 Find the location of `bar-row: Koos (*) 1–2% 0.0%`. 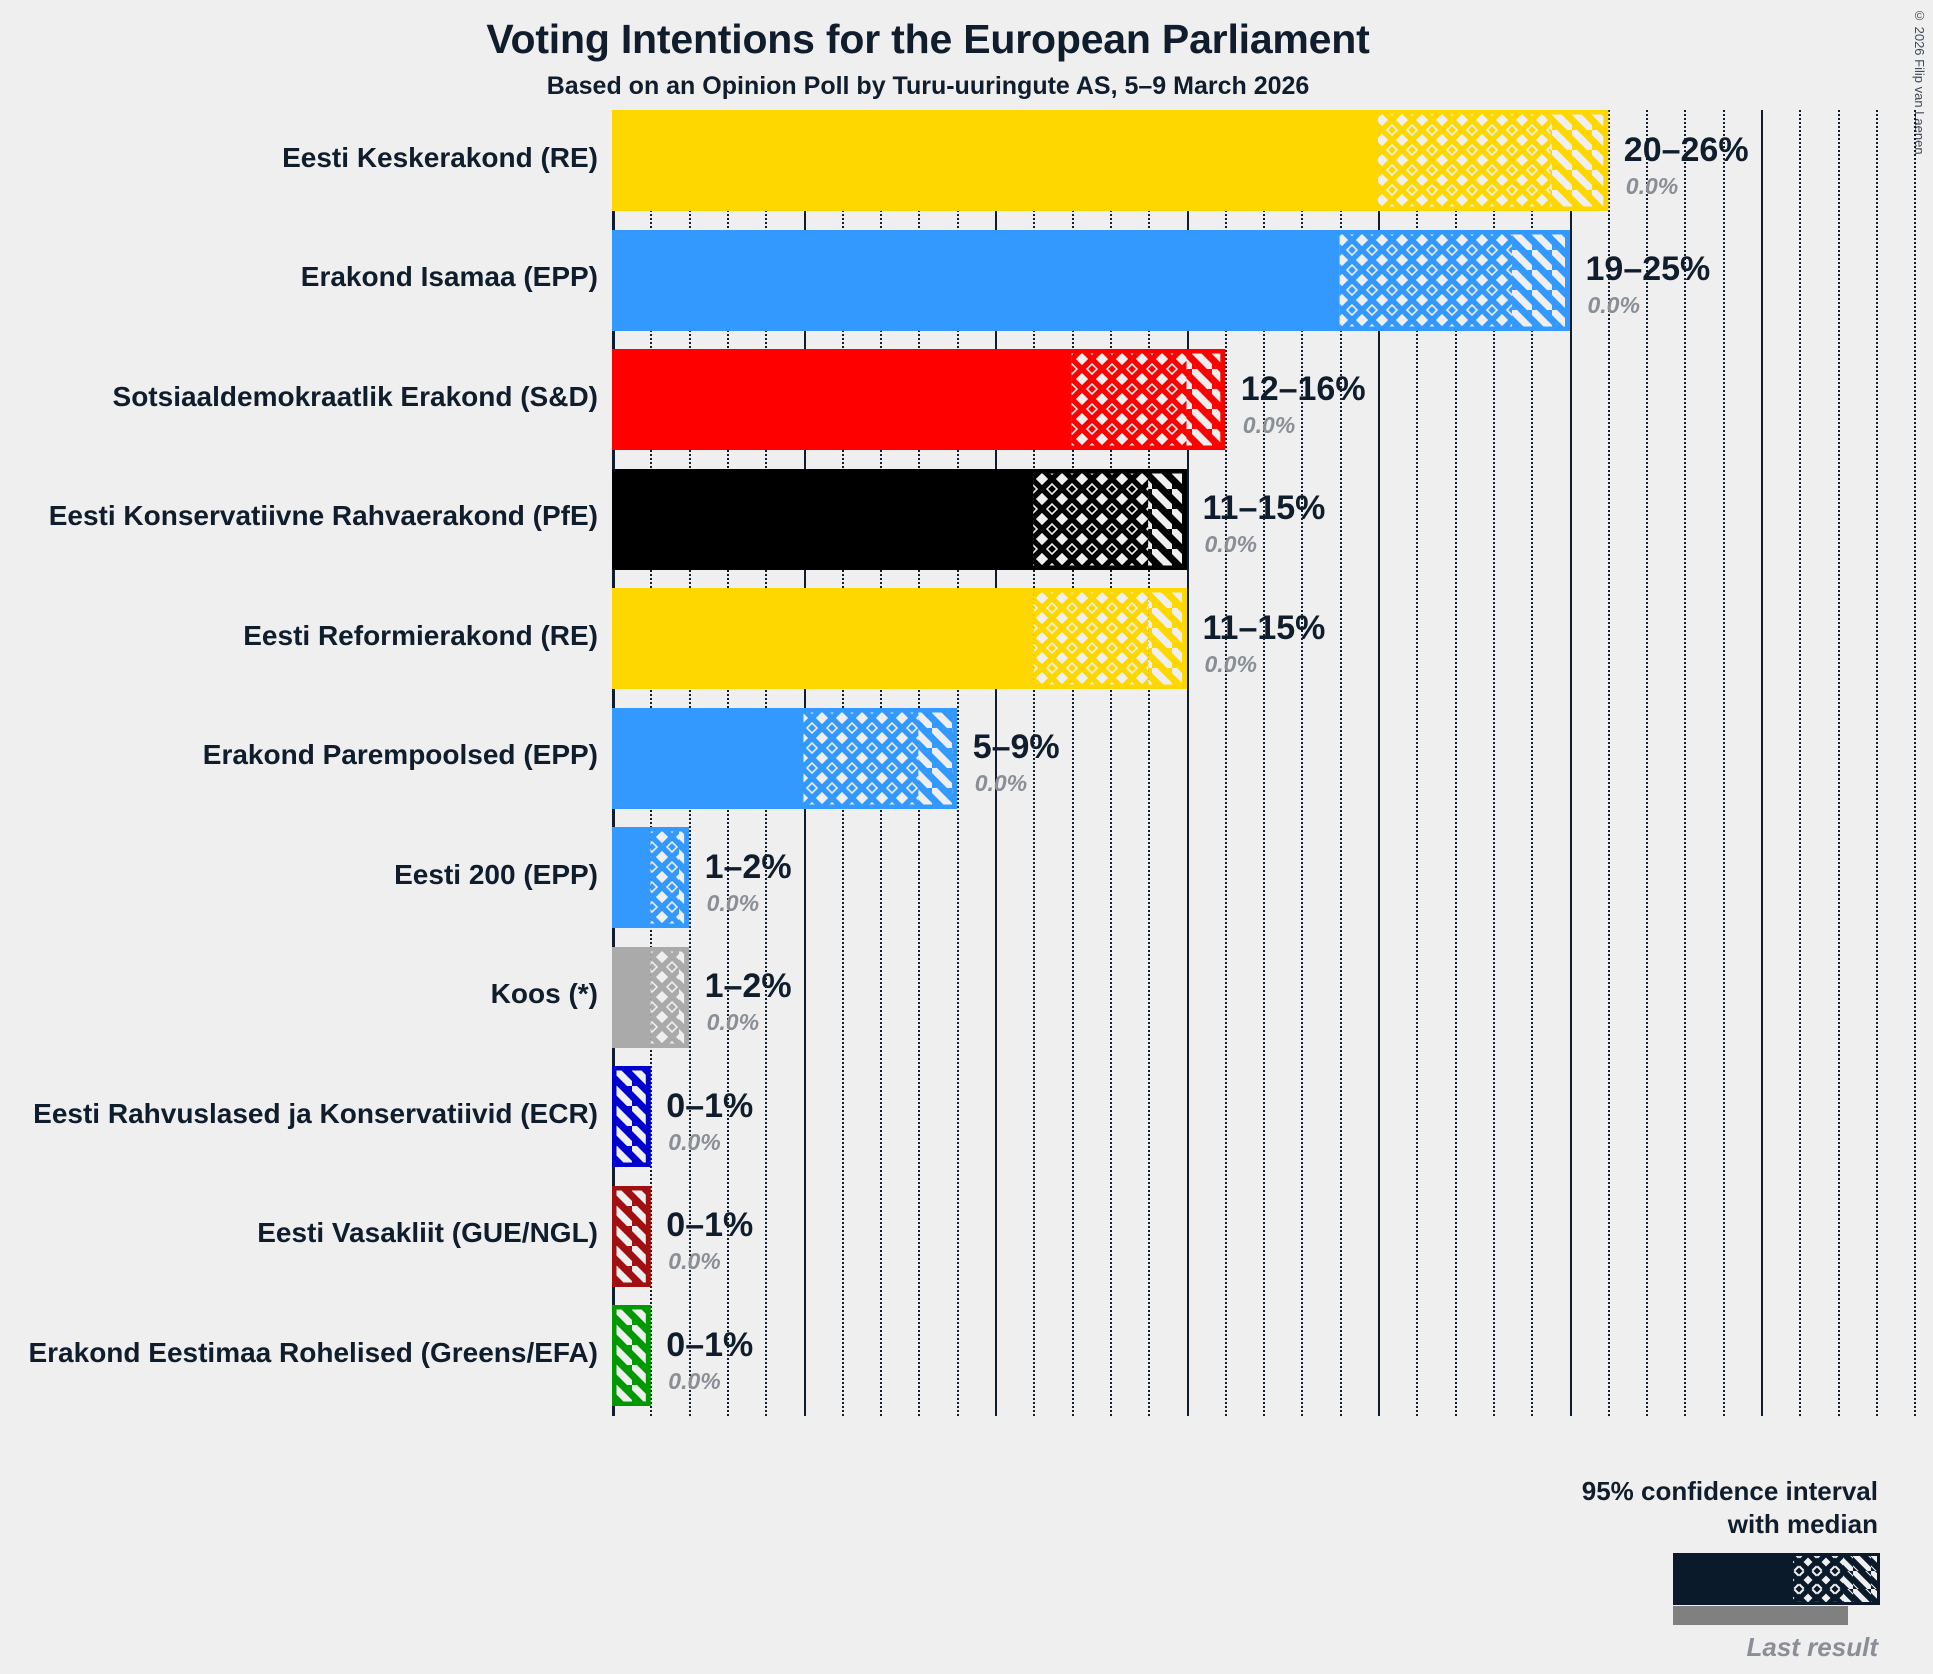

bar-row: Koos (*) 1–2% 0.0% is located at coordinates (966, 997).